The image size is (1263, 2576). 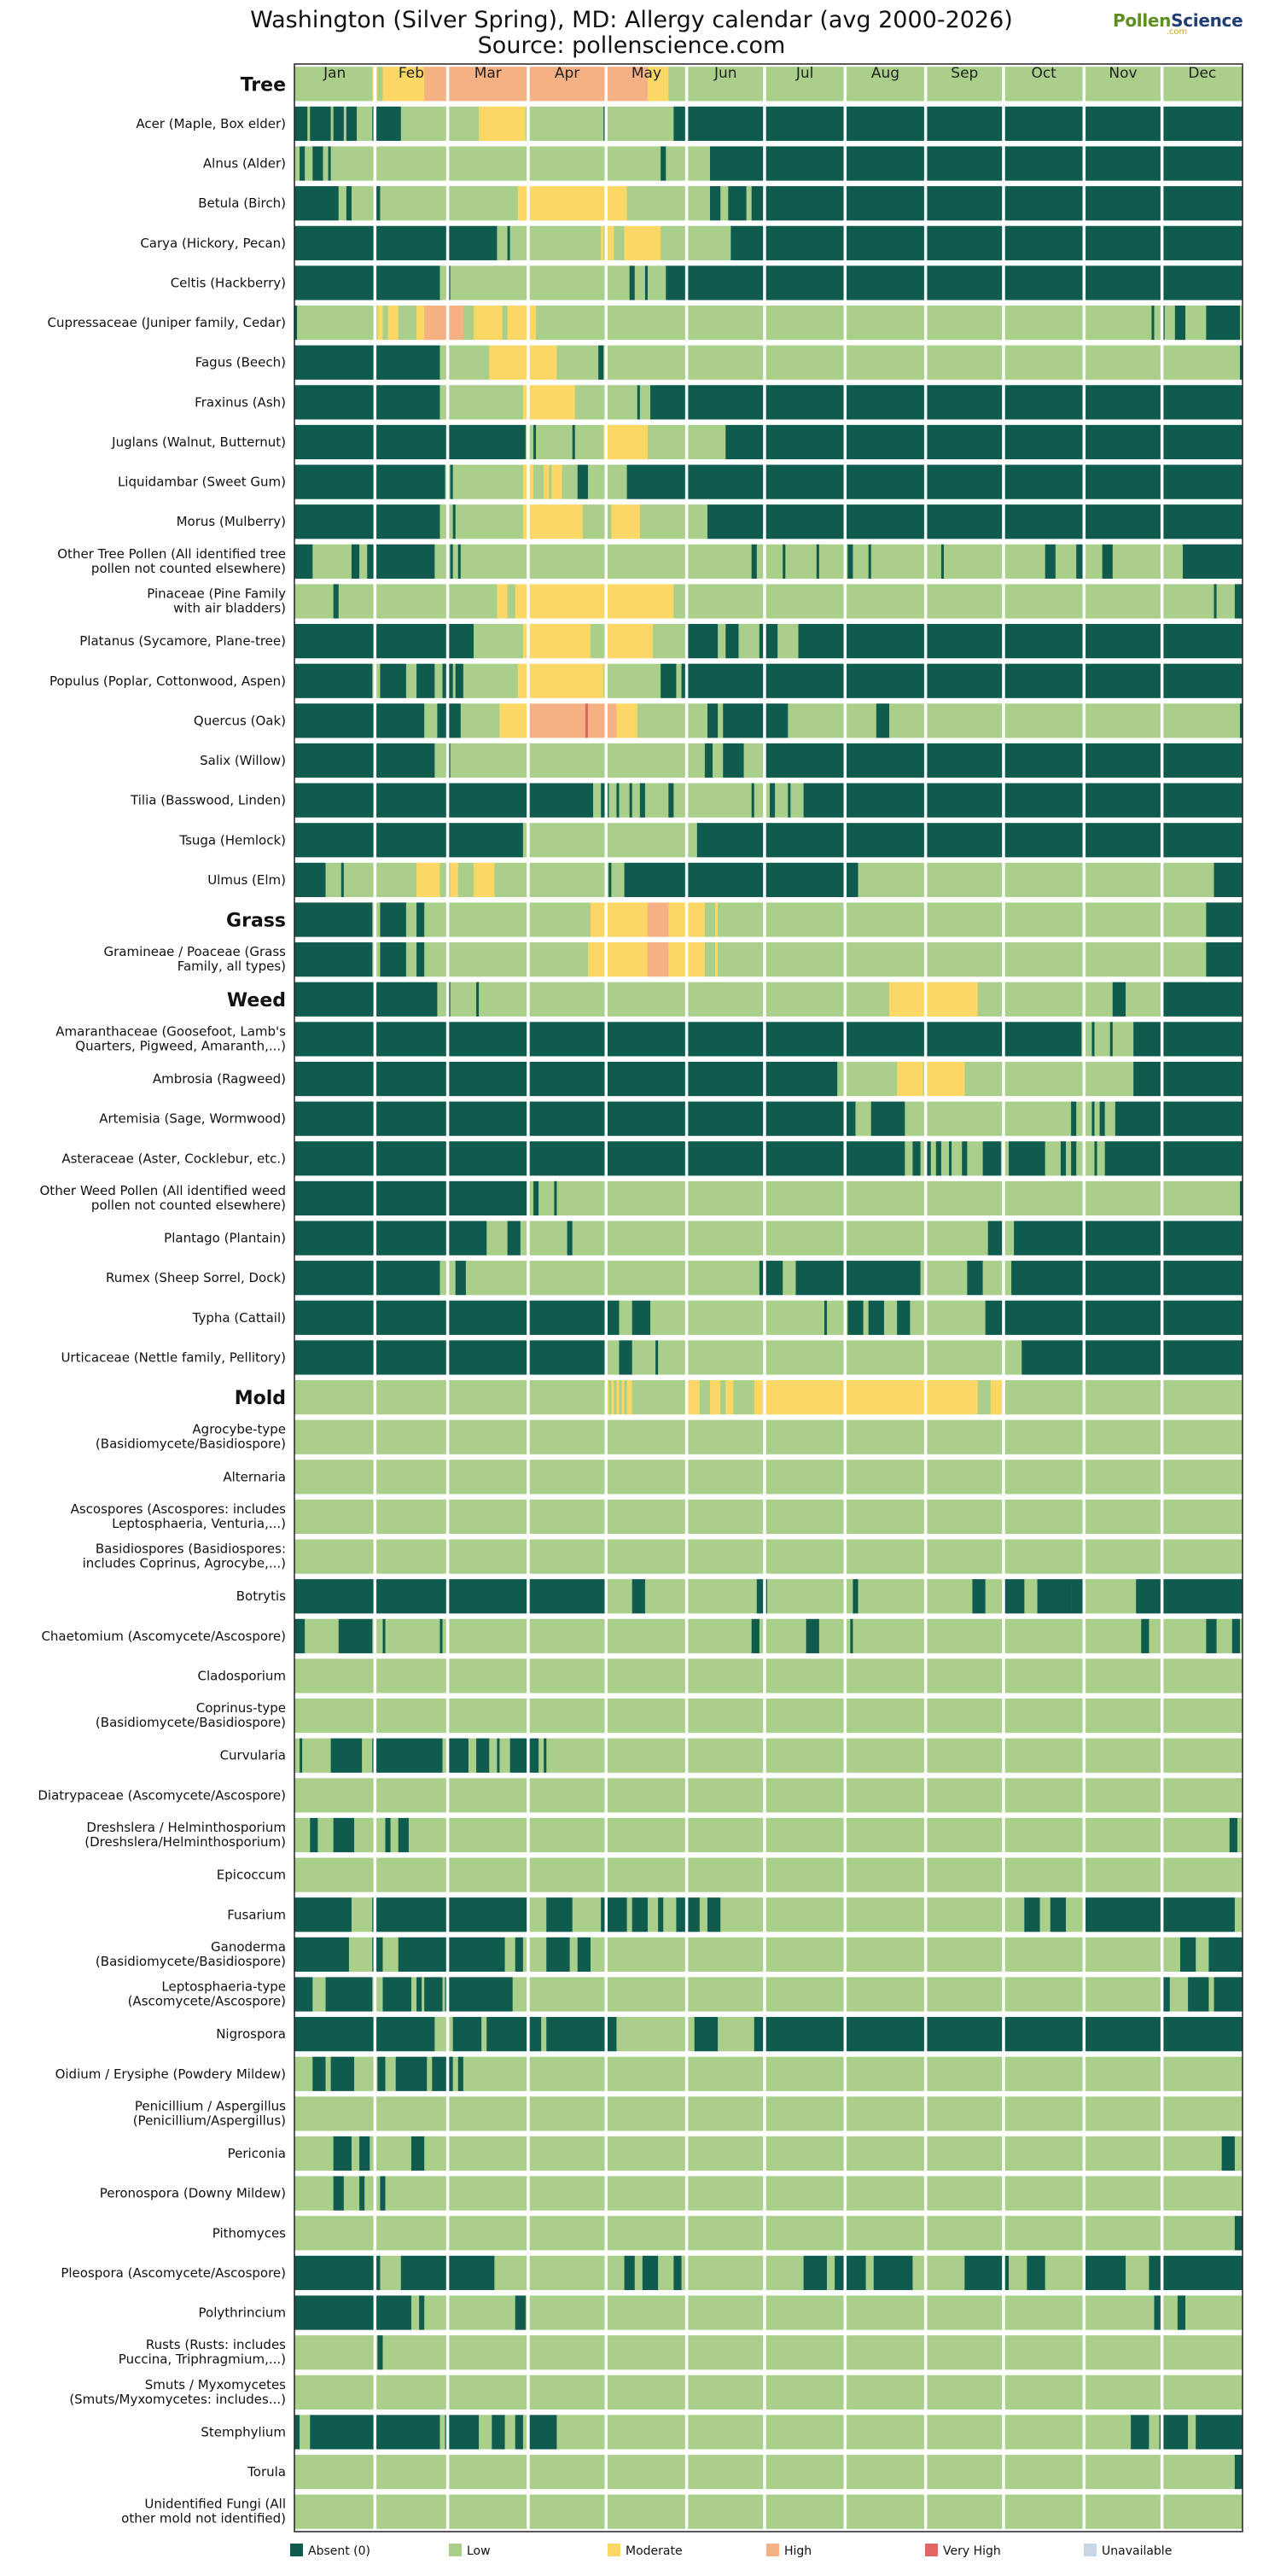 What do you see at coordinates (199, 442) in the screenshot?
I see `row-label: Juglans (Walnut, Butternut)` at bounding box center [199, 442].